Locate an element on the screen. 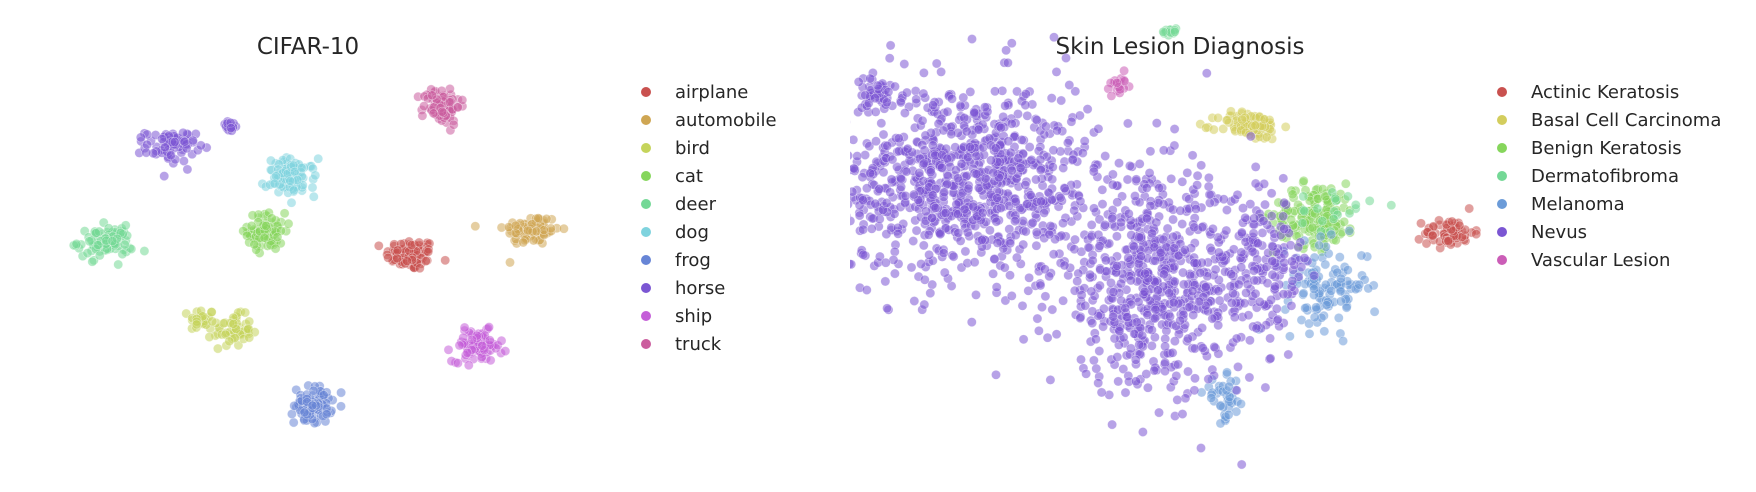  legend-item: dog is located at coordinates (707, 232).